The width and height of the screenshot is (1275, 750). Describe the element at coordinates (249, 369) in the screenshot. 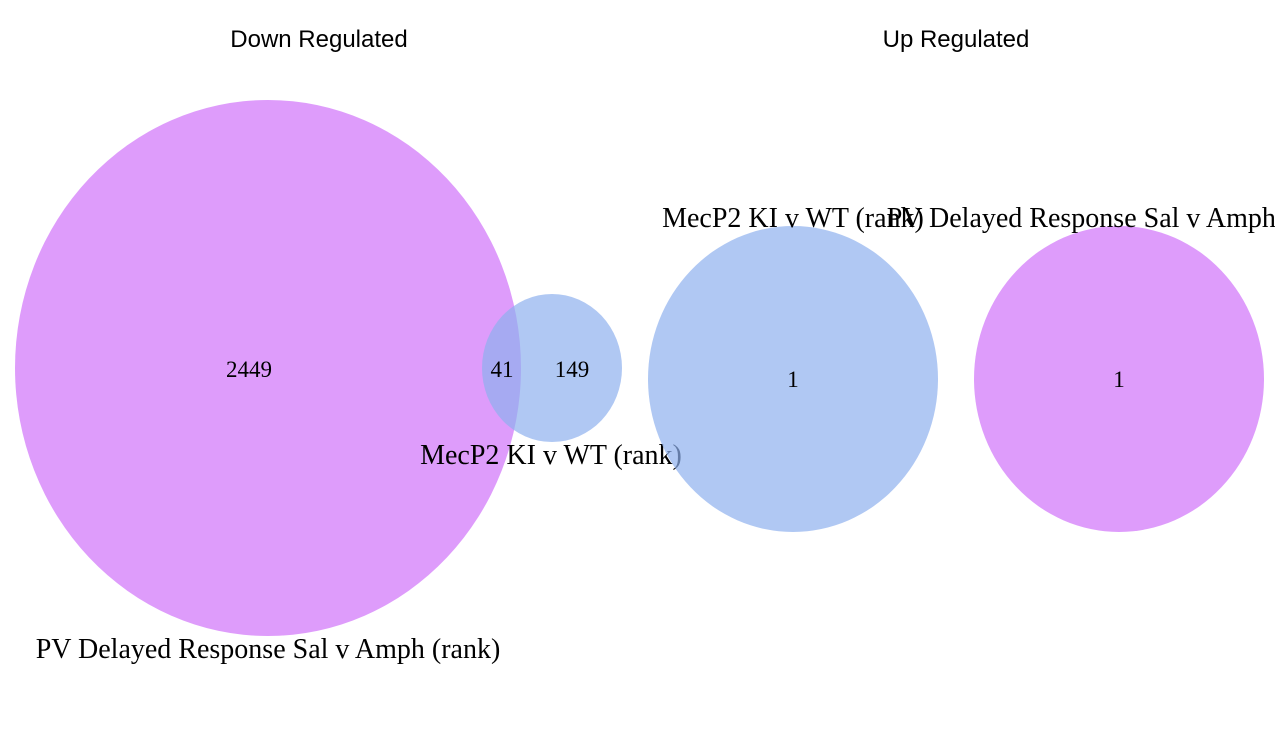

I see `down-pv-only-count: 2449` at that location.